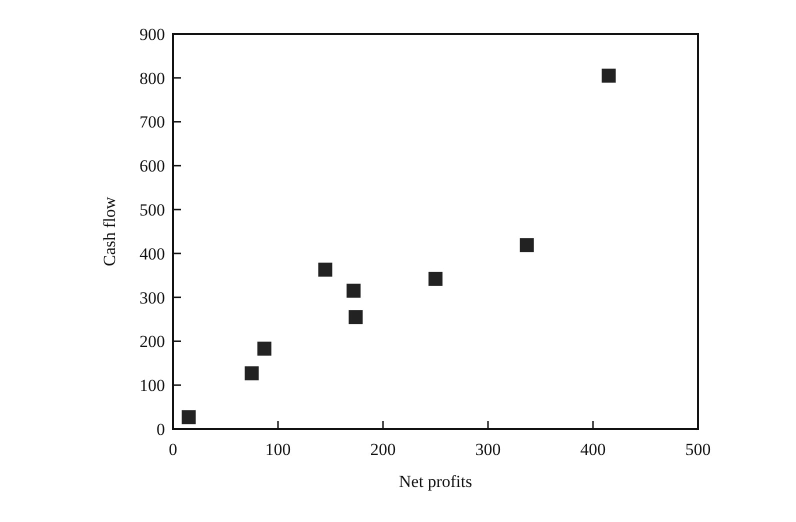  I want to click on y-tick-label: 100, so click(152, 386).